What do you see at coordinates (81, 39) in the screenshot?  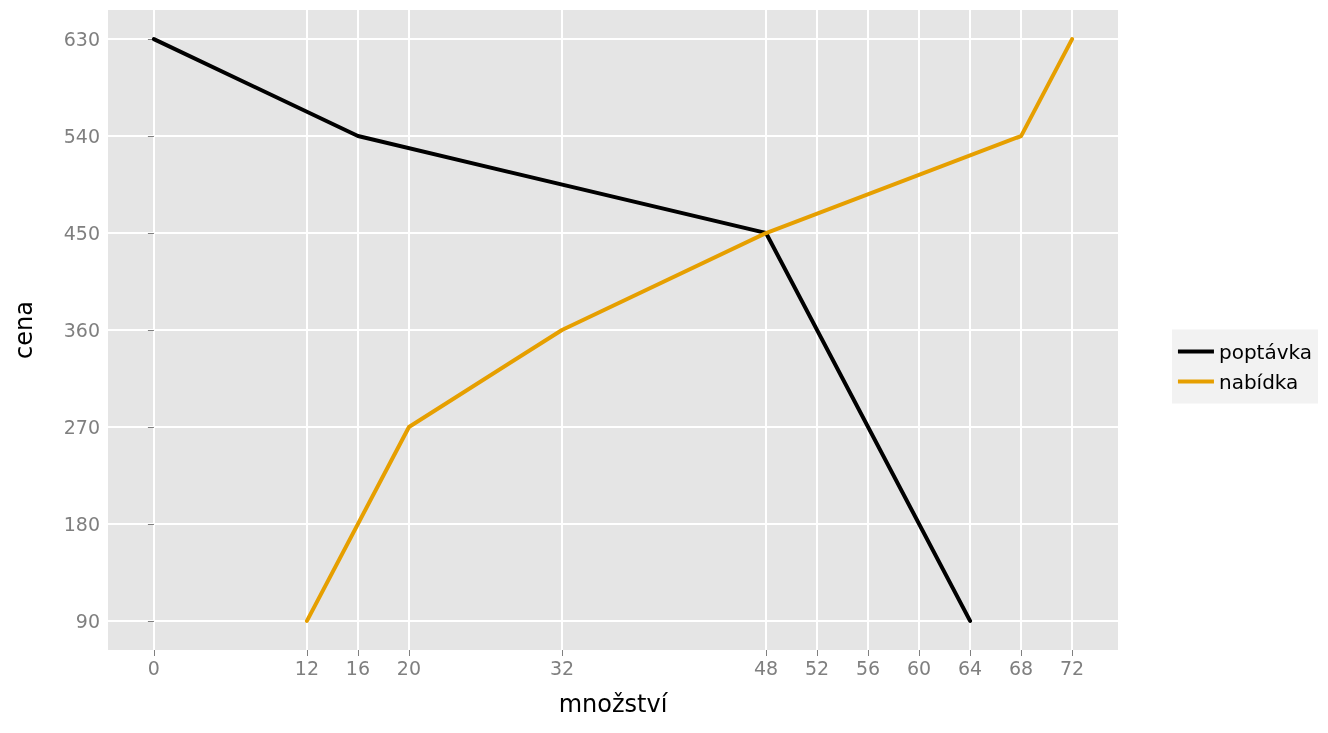 I see `y-tick-label: 630` at bounding box center [81, 39].